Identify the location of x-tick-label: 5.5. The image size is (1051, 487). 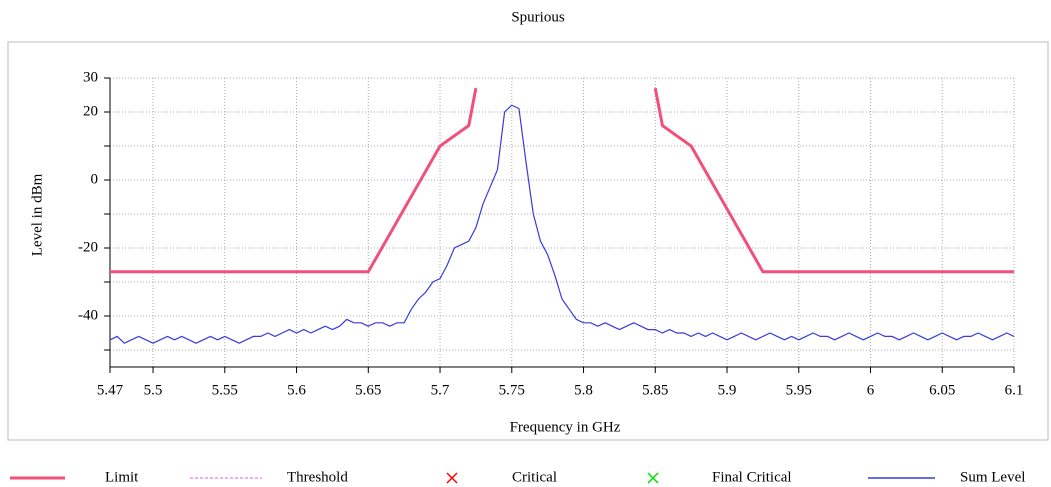
(153, 390).